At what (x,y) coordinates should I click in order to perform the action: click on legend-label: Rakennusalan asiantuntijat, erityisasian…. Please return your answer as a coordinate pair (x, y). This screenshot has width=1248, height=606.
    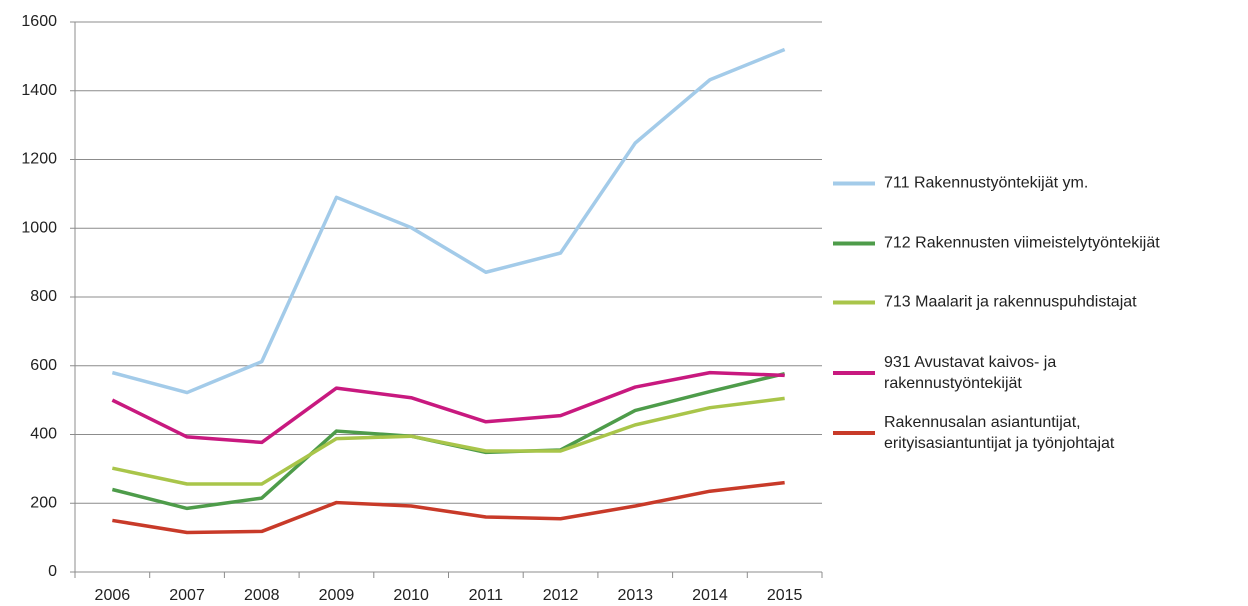
    Looking at the image, I should click on (999, 433).